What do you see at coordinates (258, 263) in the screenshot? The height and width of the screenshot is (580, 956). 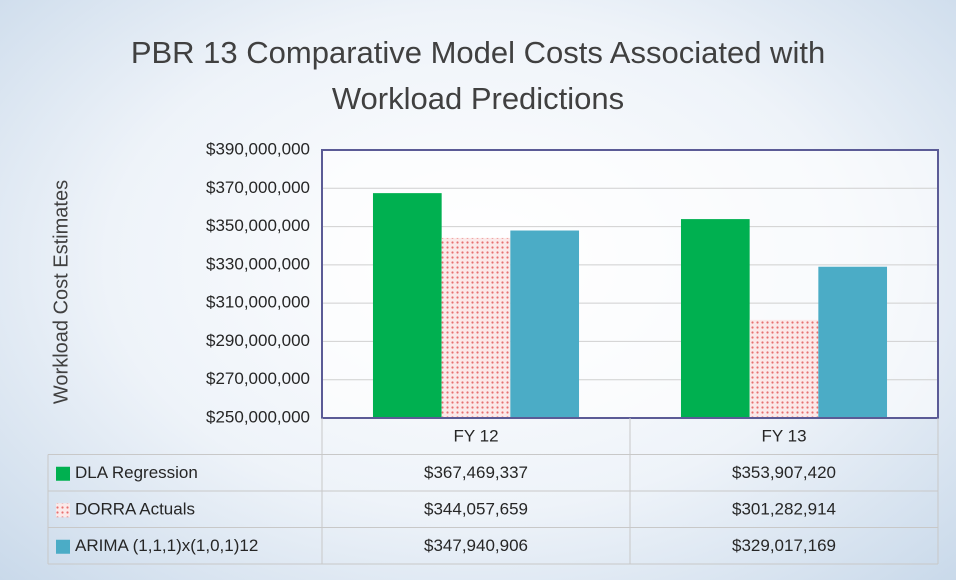 I see `y-tick-label: $330,000,000` at bounding box center [258, 263].